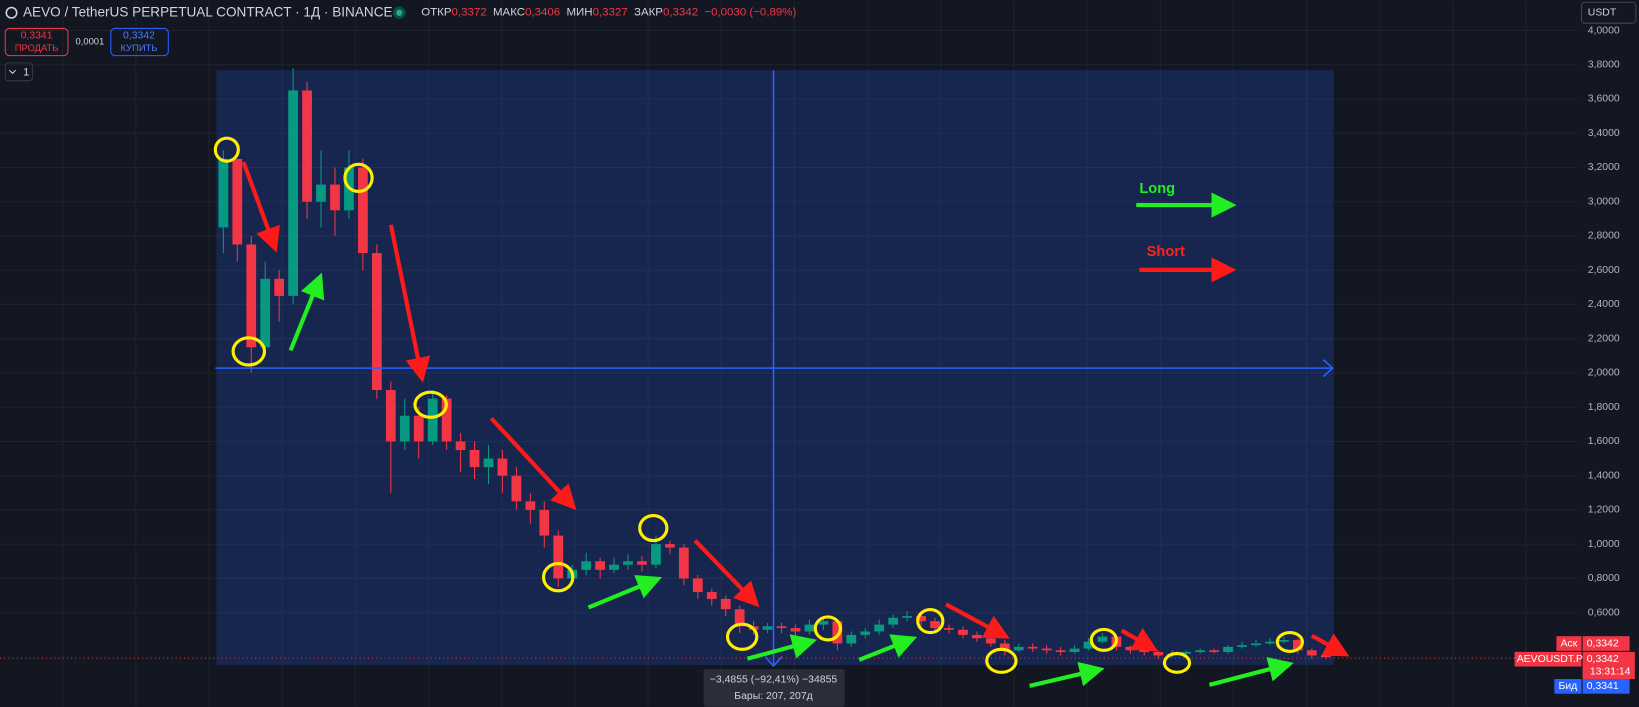 Image resolution: width=1639 pixels, height=707 pixels. I want to click on close: 0,3342, so click(680, 13).